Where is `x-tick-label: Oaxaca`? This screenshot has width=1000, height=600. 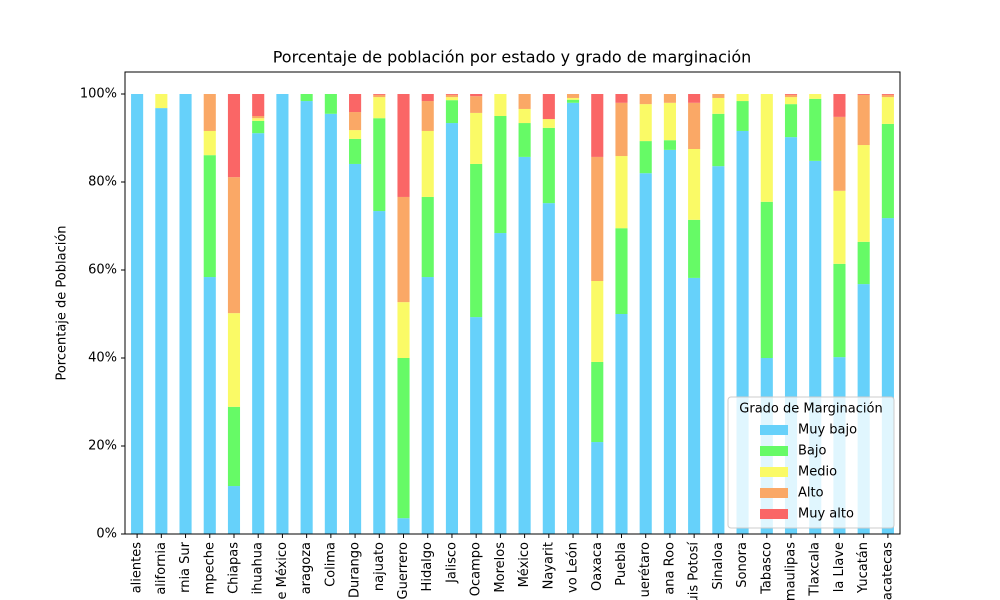
x-tick-label: Oaxaca is located at coordinates (597, 566).